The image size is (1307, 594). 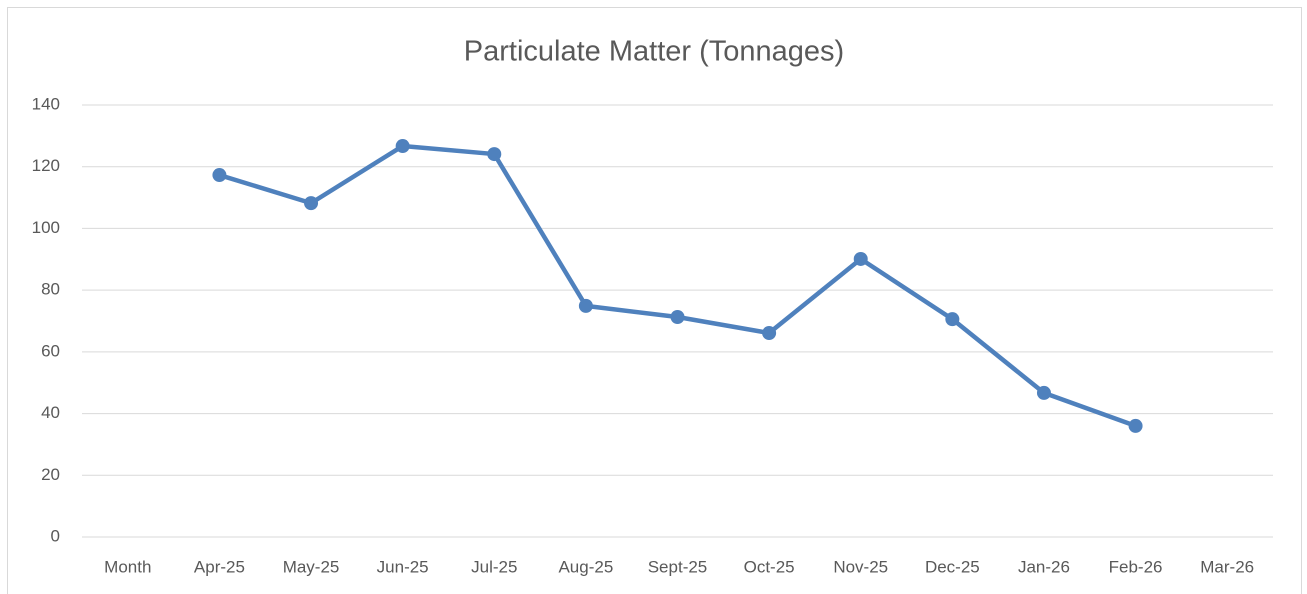 I want to click on x-tick-label: May-25, so click(x=311, y=566).